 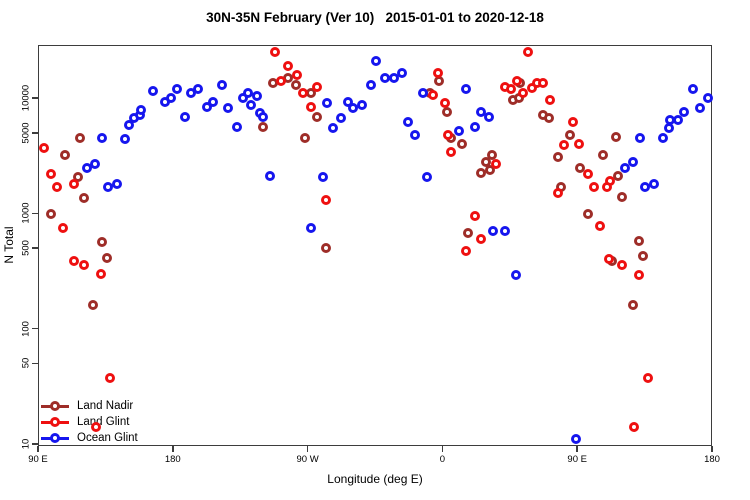 I want to click on legend: Land Nadir Land Glint Ocean Glint, so click(x=89, y=422).